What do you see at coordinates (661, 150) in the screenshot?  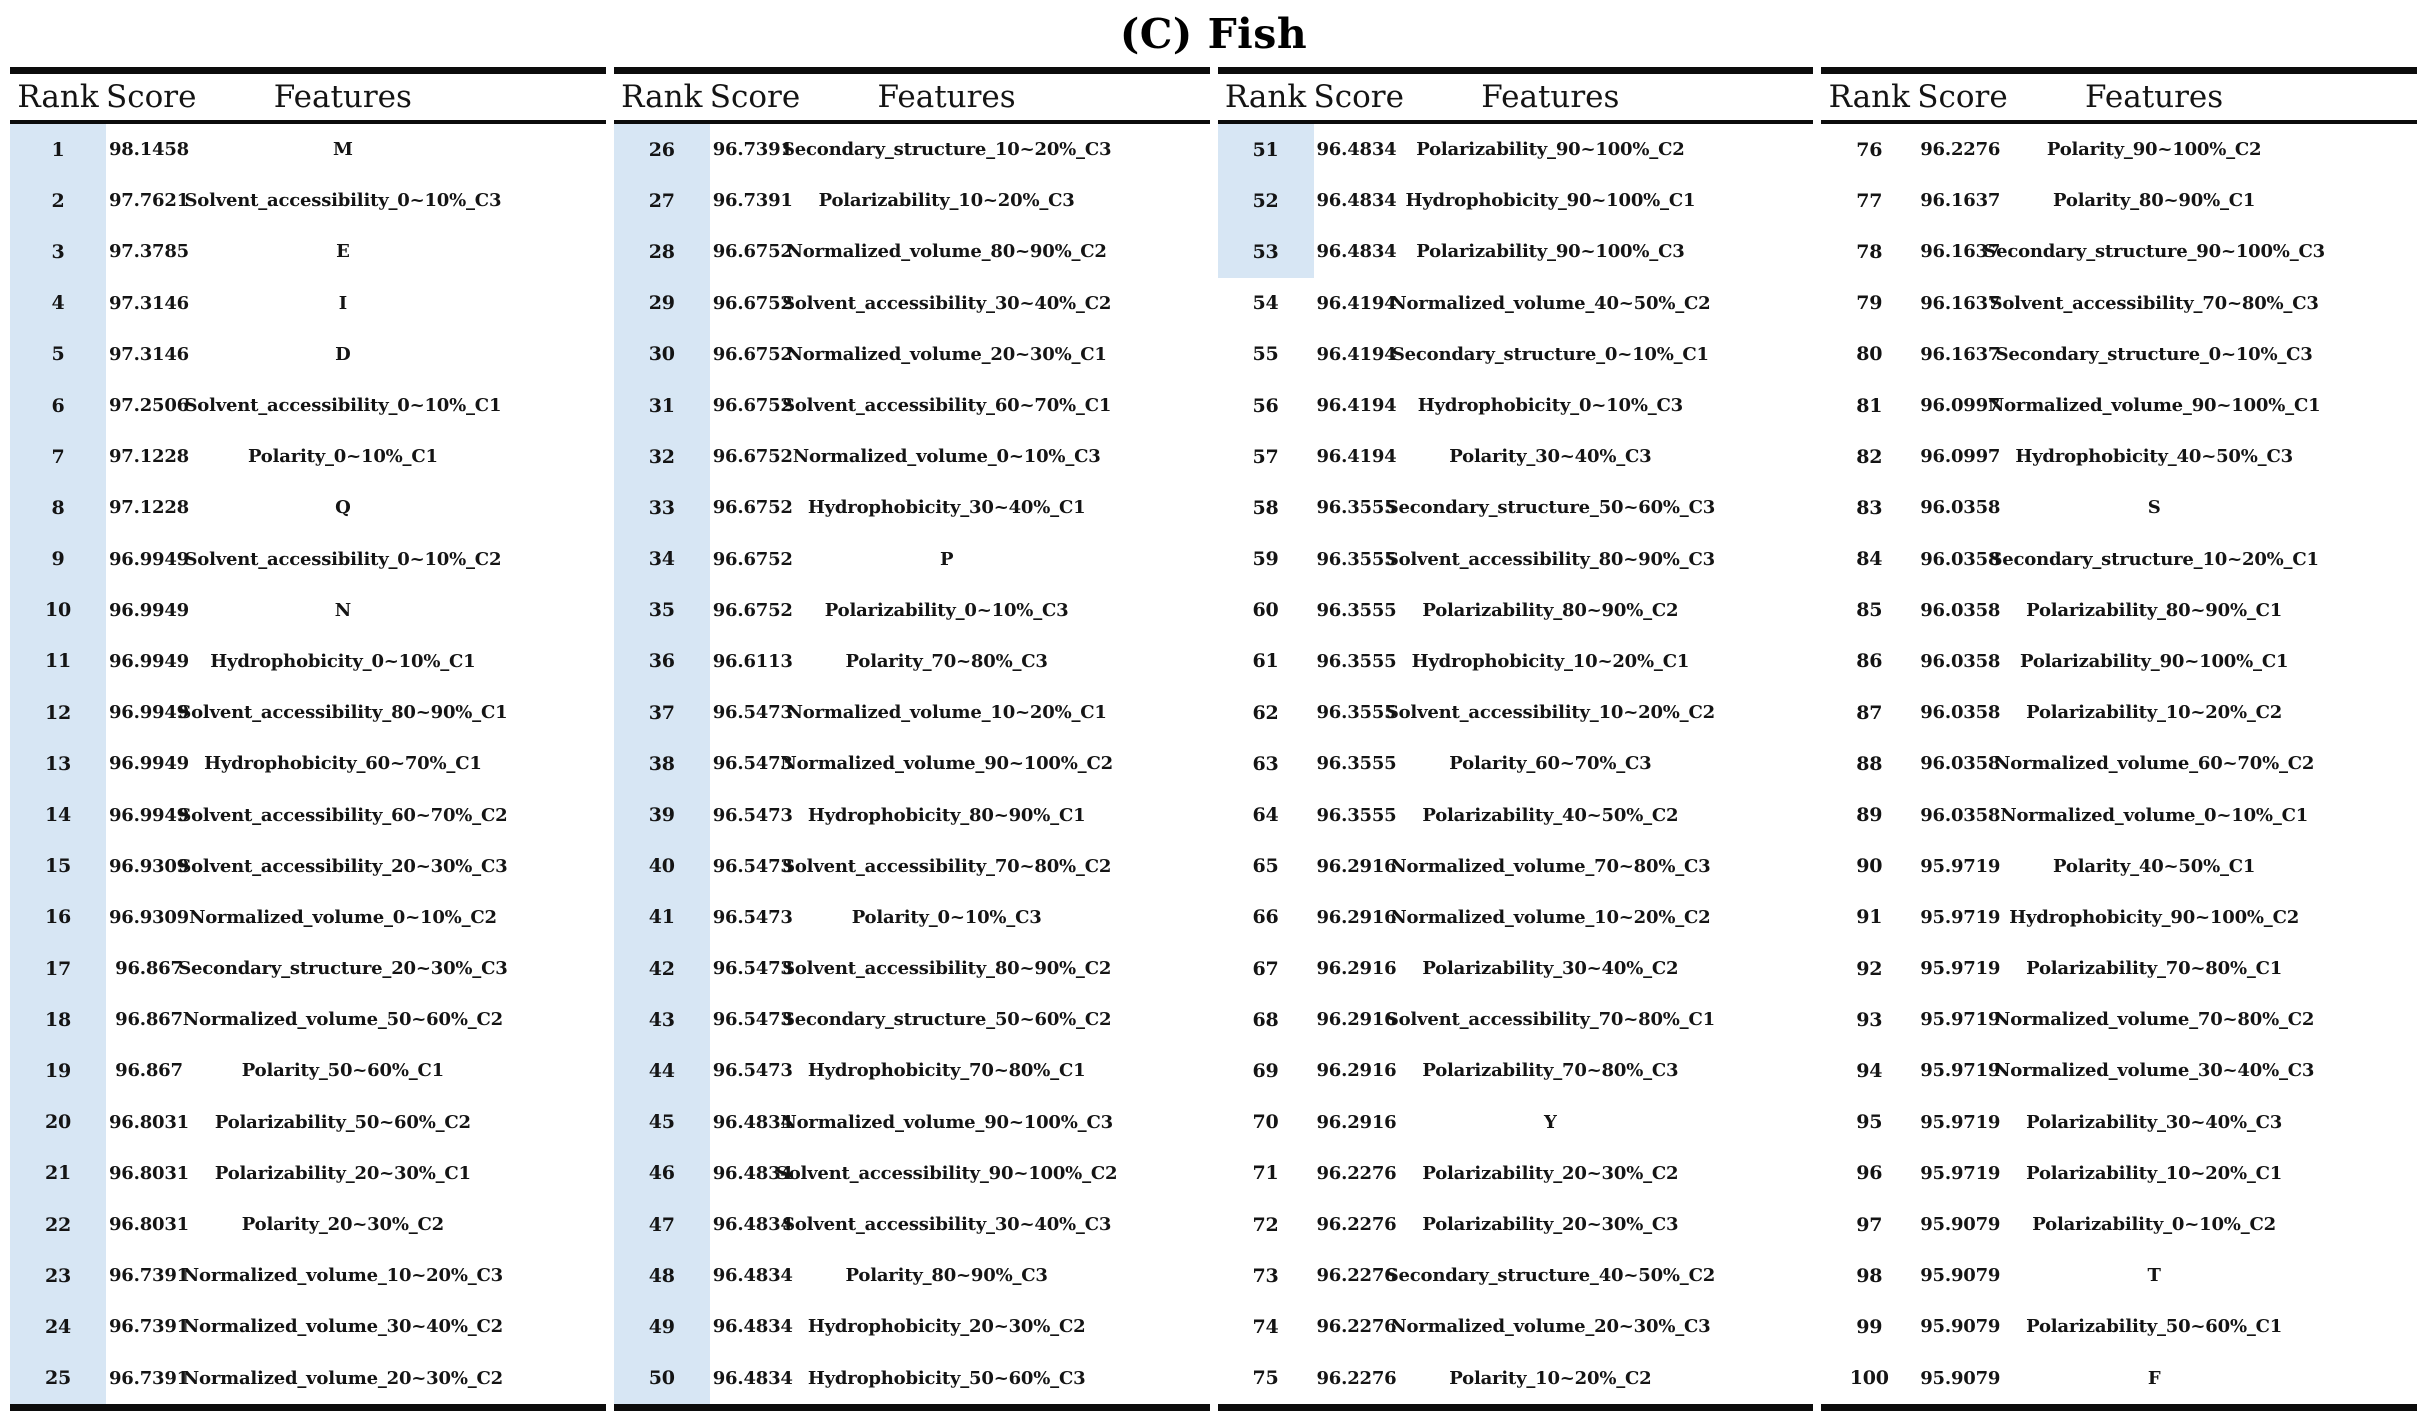 I see `rank-cell: 26` at bounding box center [661, 150].